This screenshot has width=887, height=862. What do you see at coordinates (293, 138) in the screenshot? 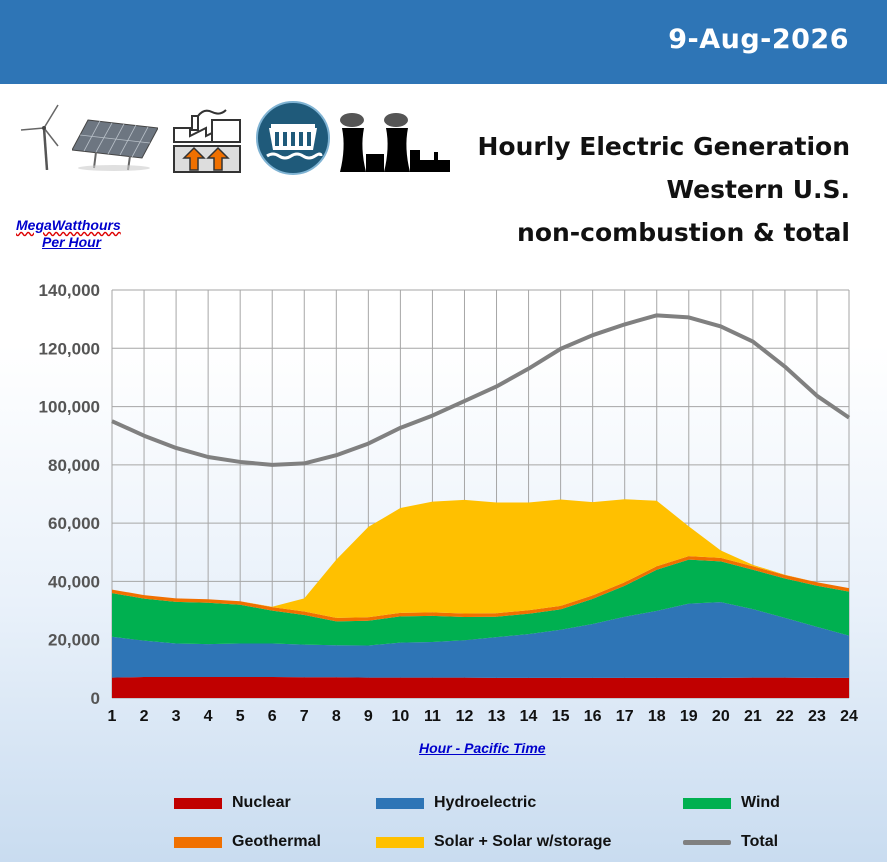
I see `hydro-dam-icon` at bounding box center [293, 138].